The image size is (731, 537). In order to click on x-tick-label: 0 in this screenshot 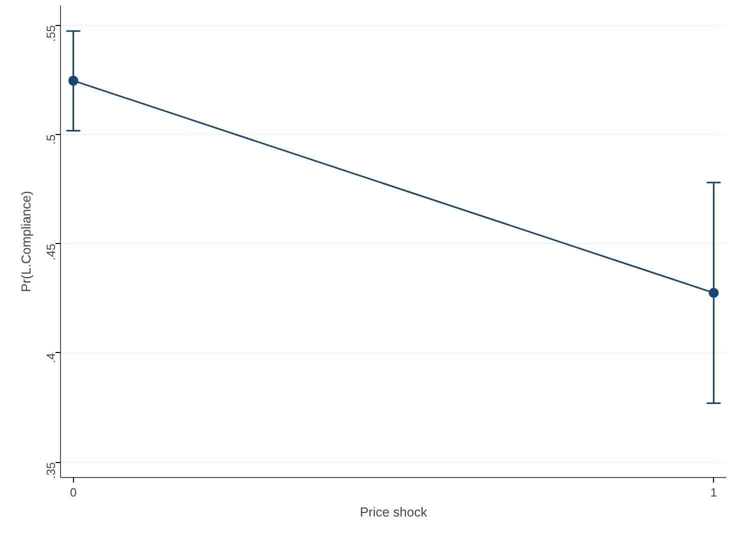, I will do `click(73, 493)`.